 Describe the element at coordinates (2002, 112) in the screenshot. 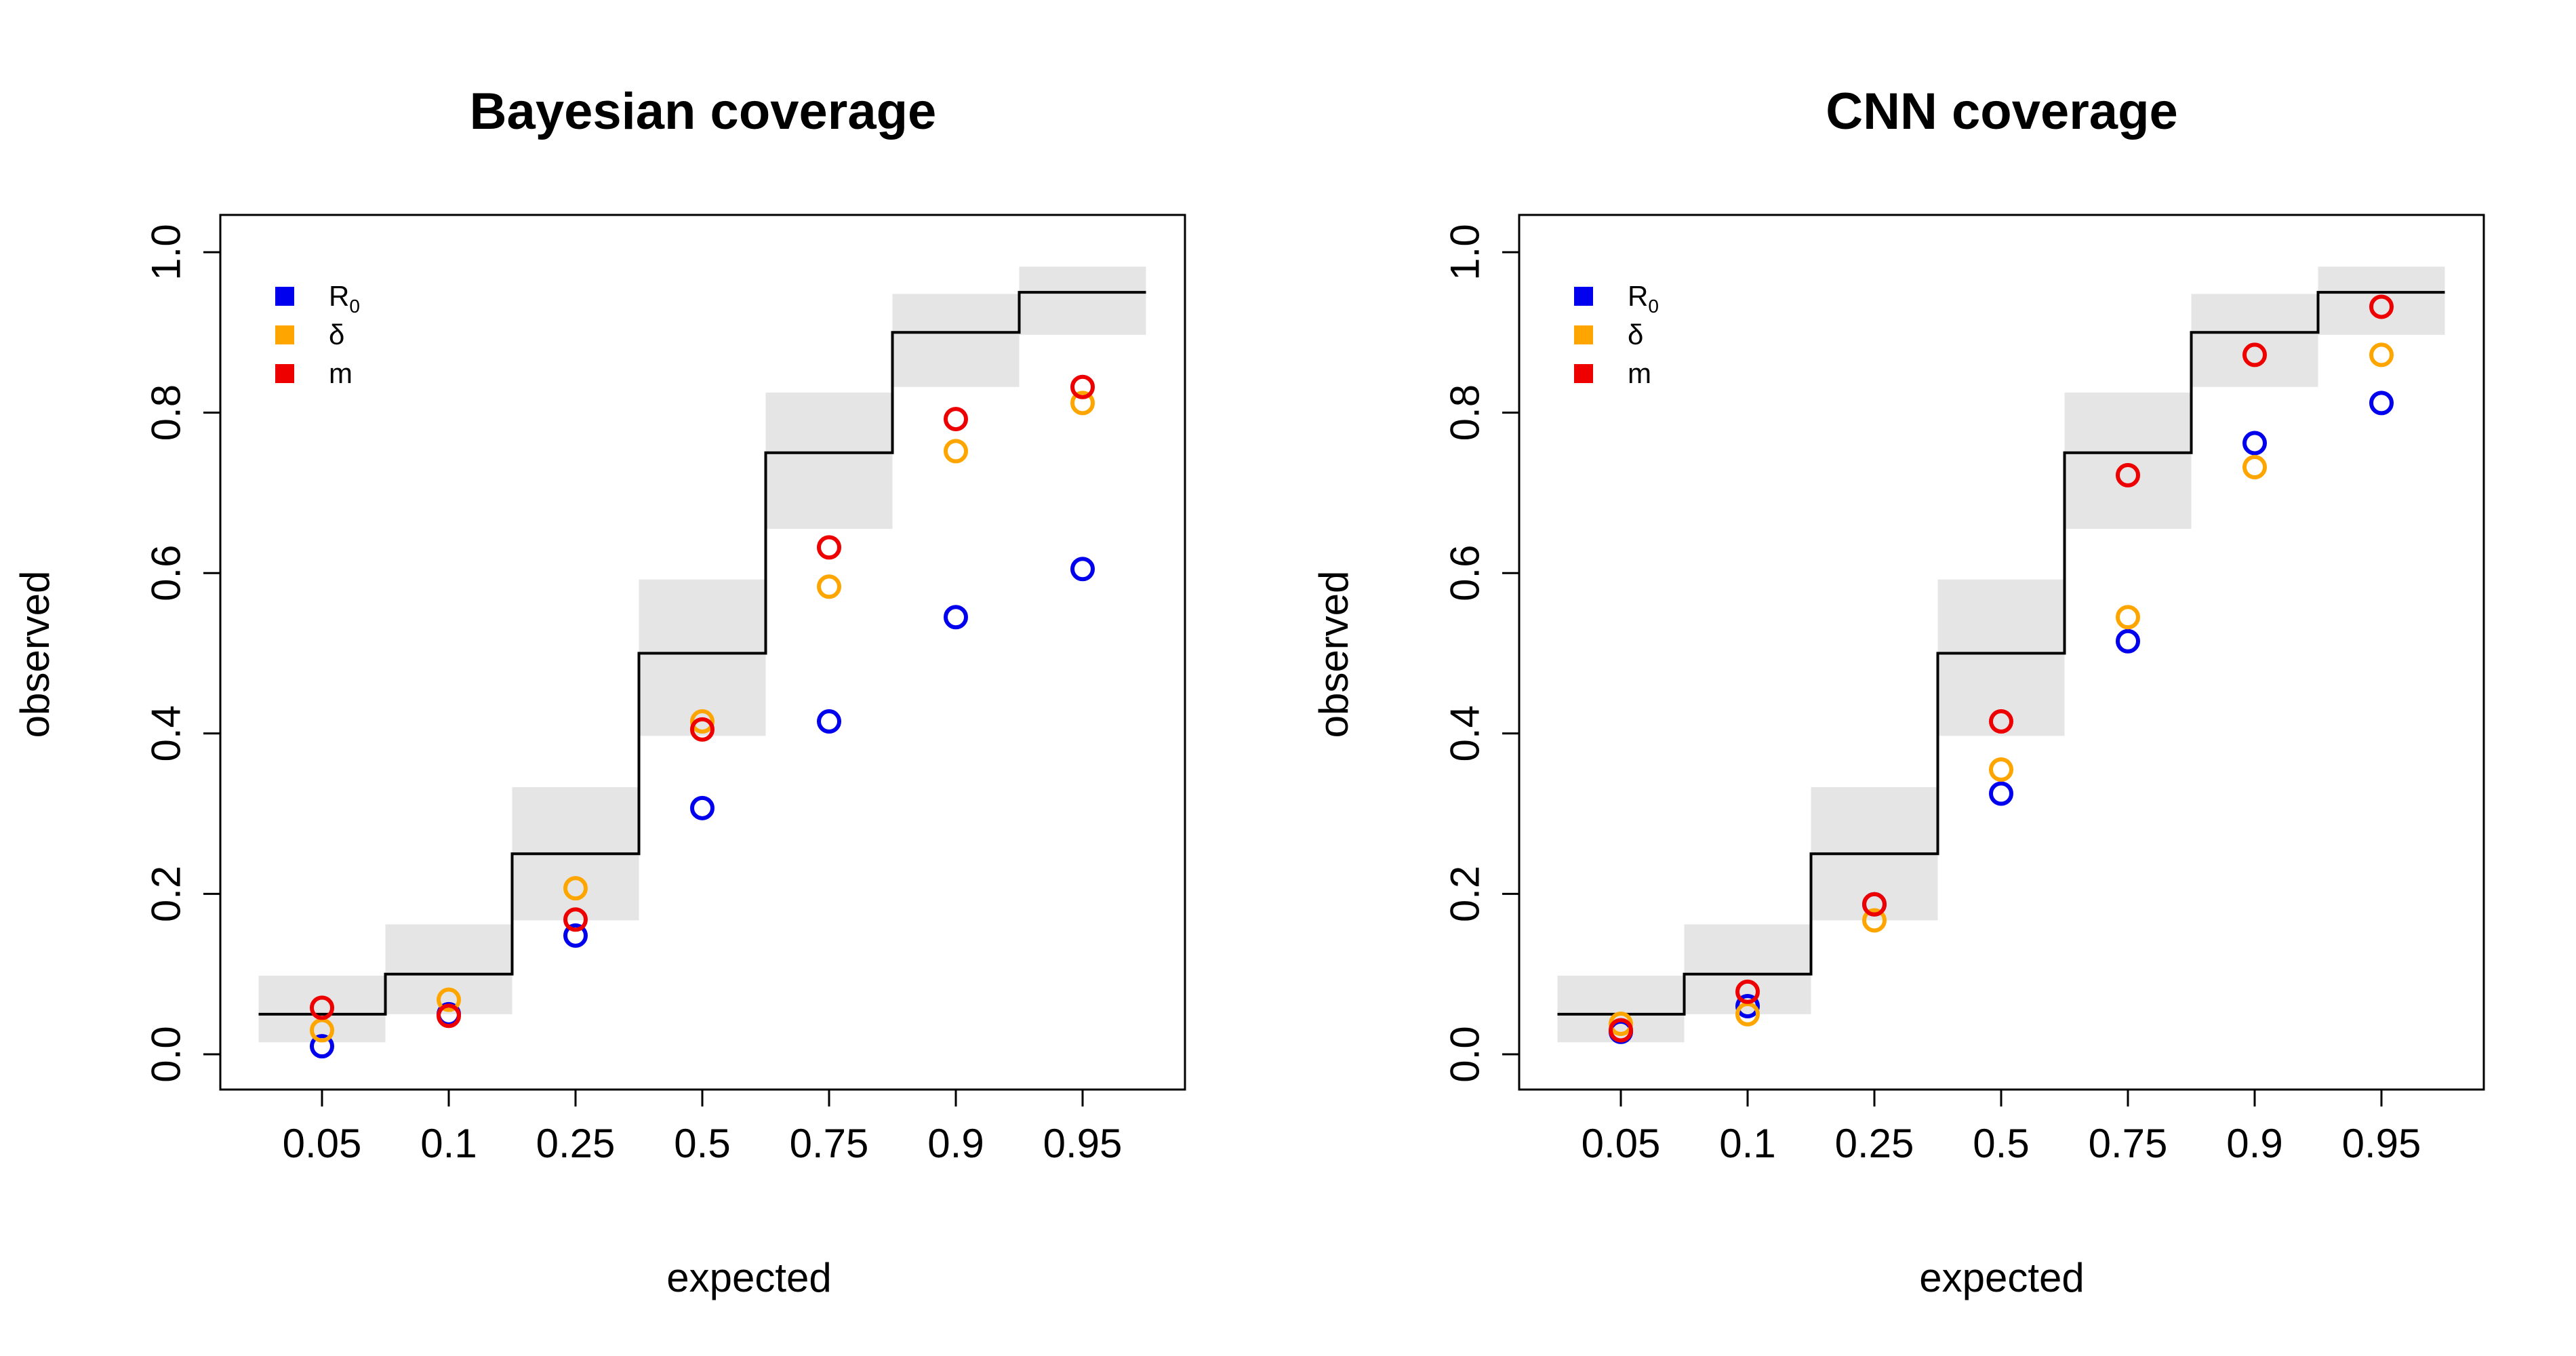

I see `chart-title: CNN coverage` at that location.